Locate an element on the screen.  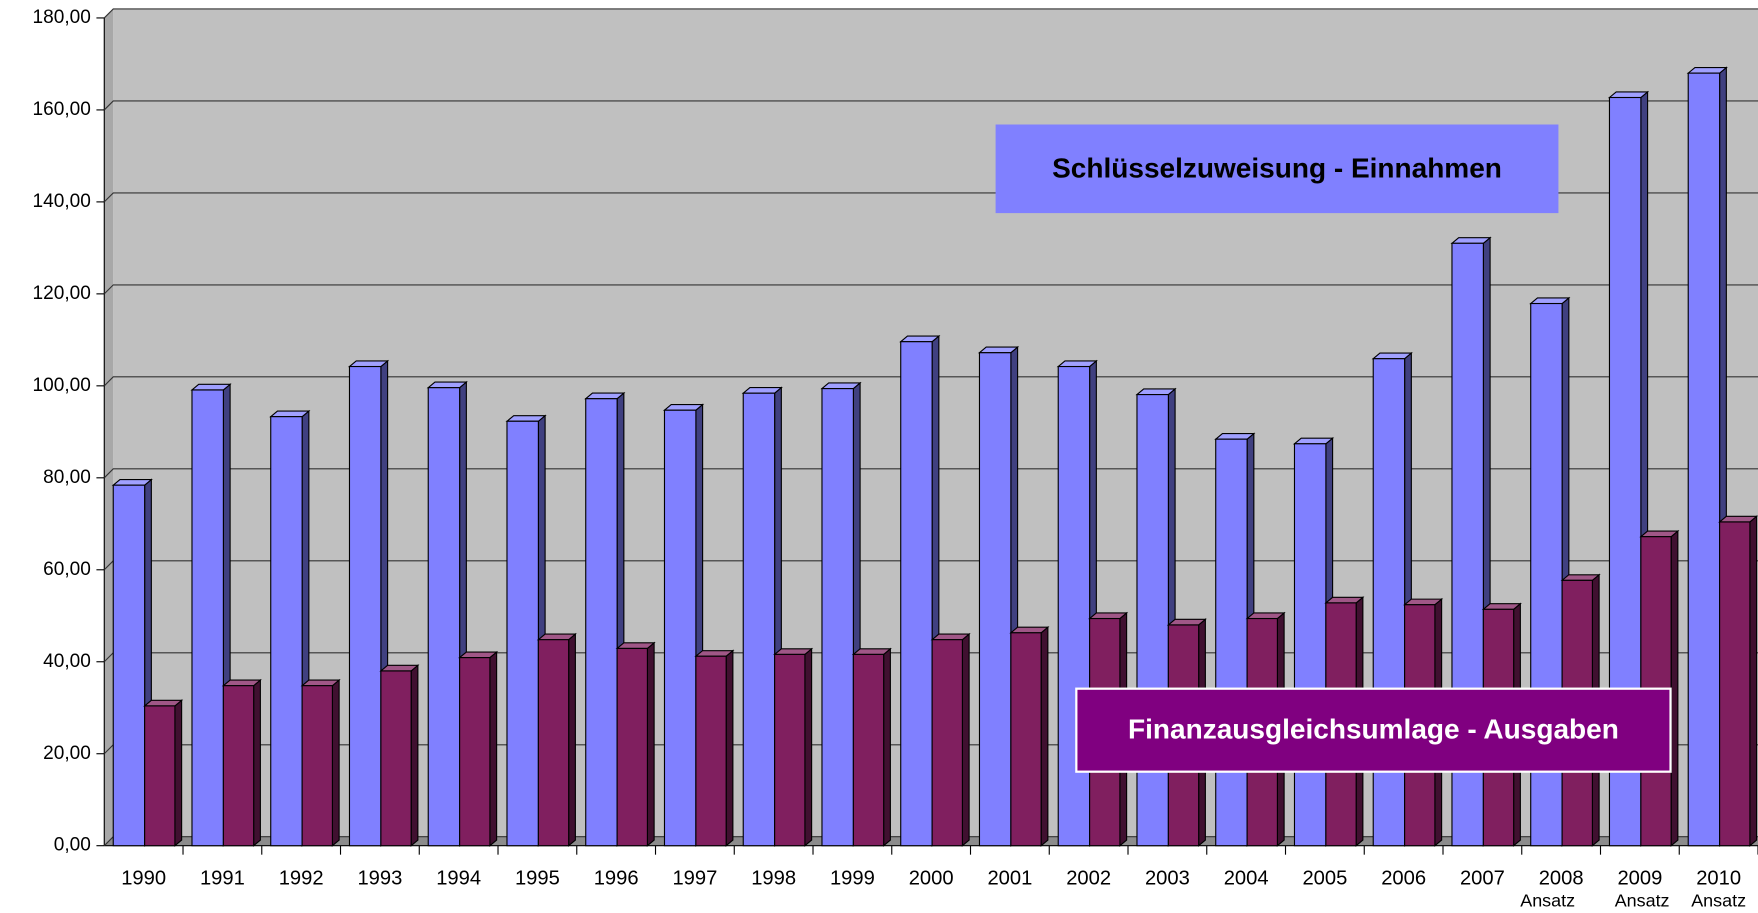
x-tick-label: 1999 is located at coordinates (852, 879).